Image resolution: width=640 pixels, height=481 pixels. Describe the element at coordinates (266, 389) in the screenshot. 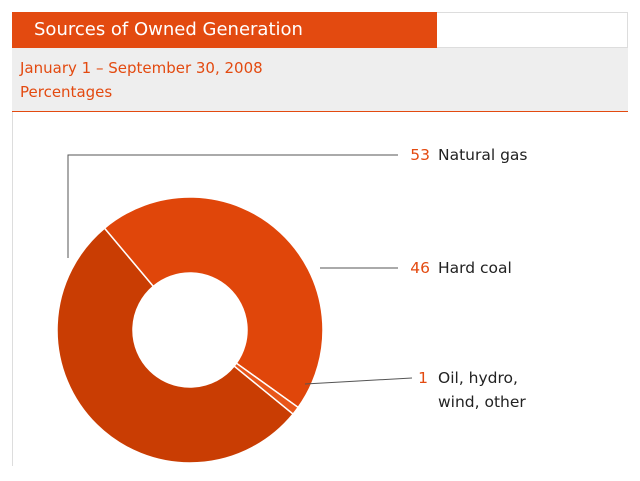

I see `slice` at that location.